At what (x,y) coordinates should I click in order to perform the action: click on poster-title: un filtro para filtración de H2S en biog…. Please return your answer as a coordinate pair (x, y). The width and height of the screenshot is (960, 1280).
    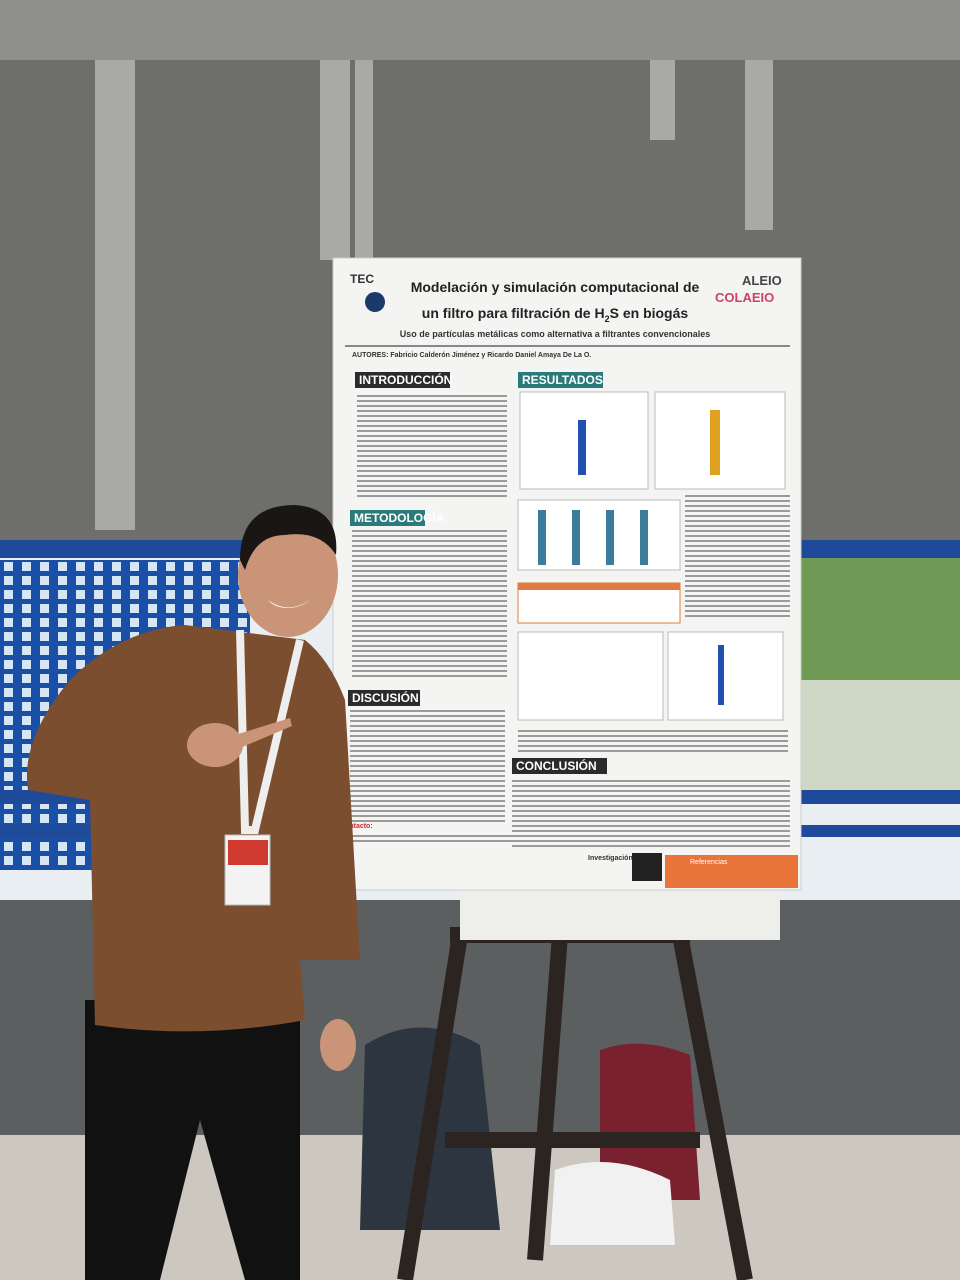
    Looking at the image, I should click on (555, 314).